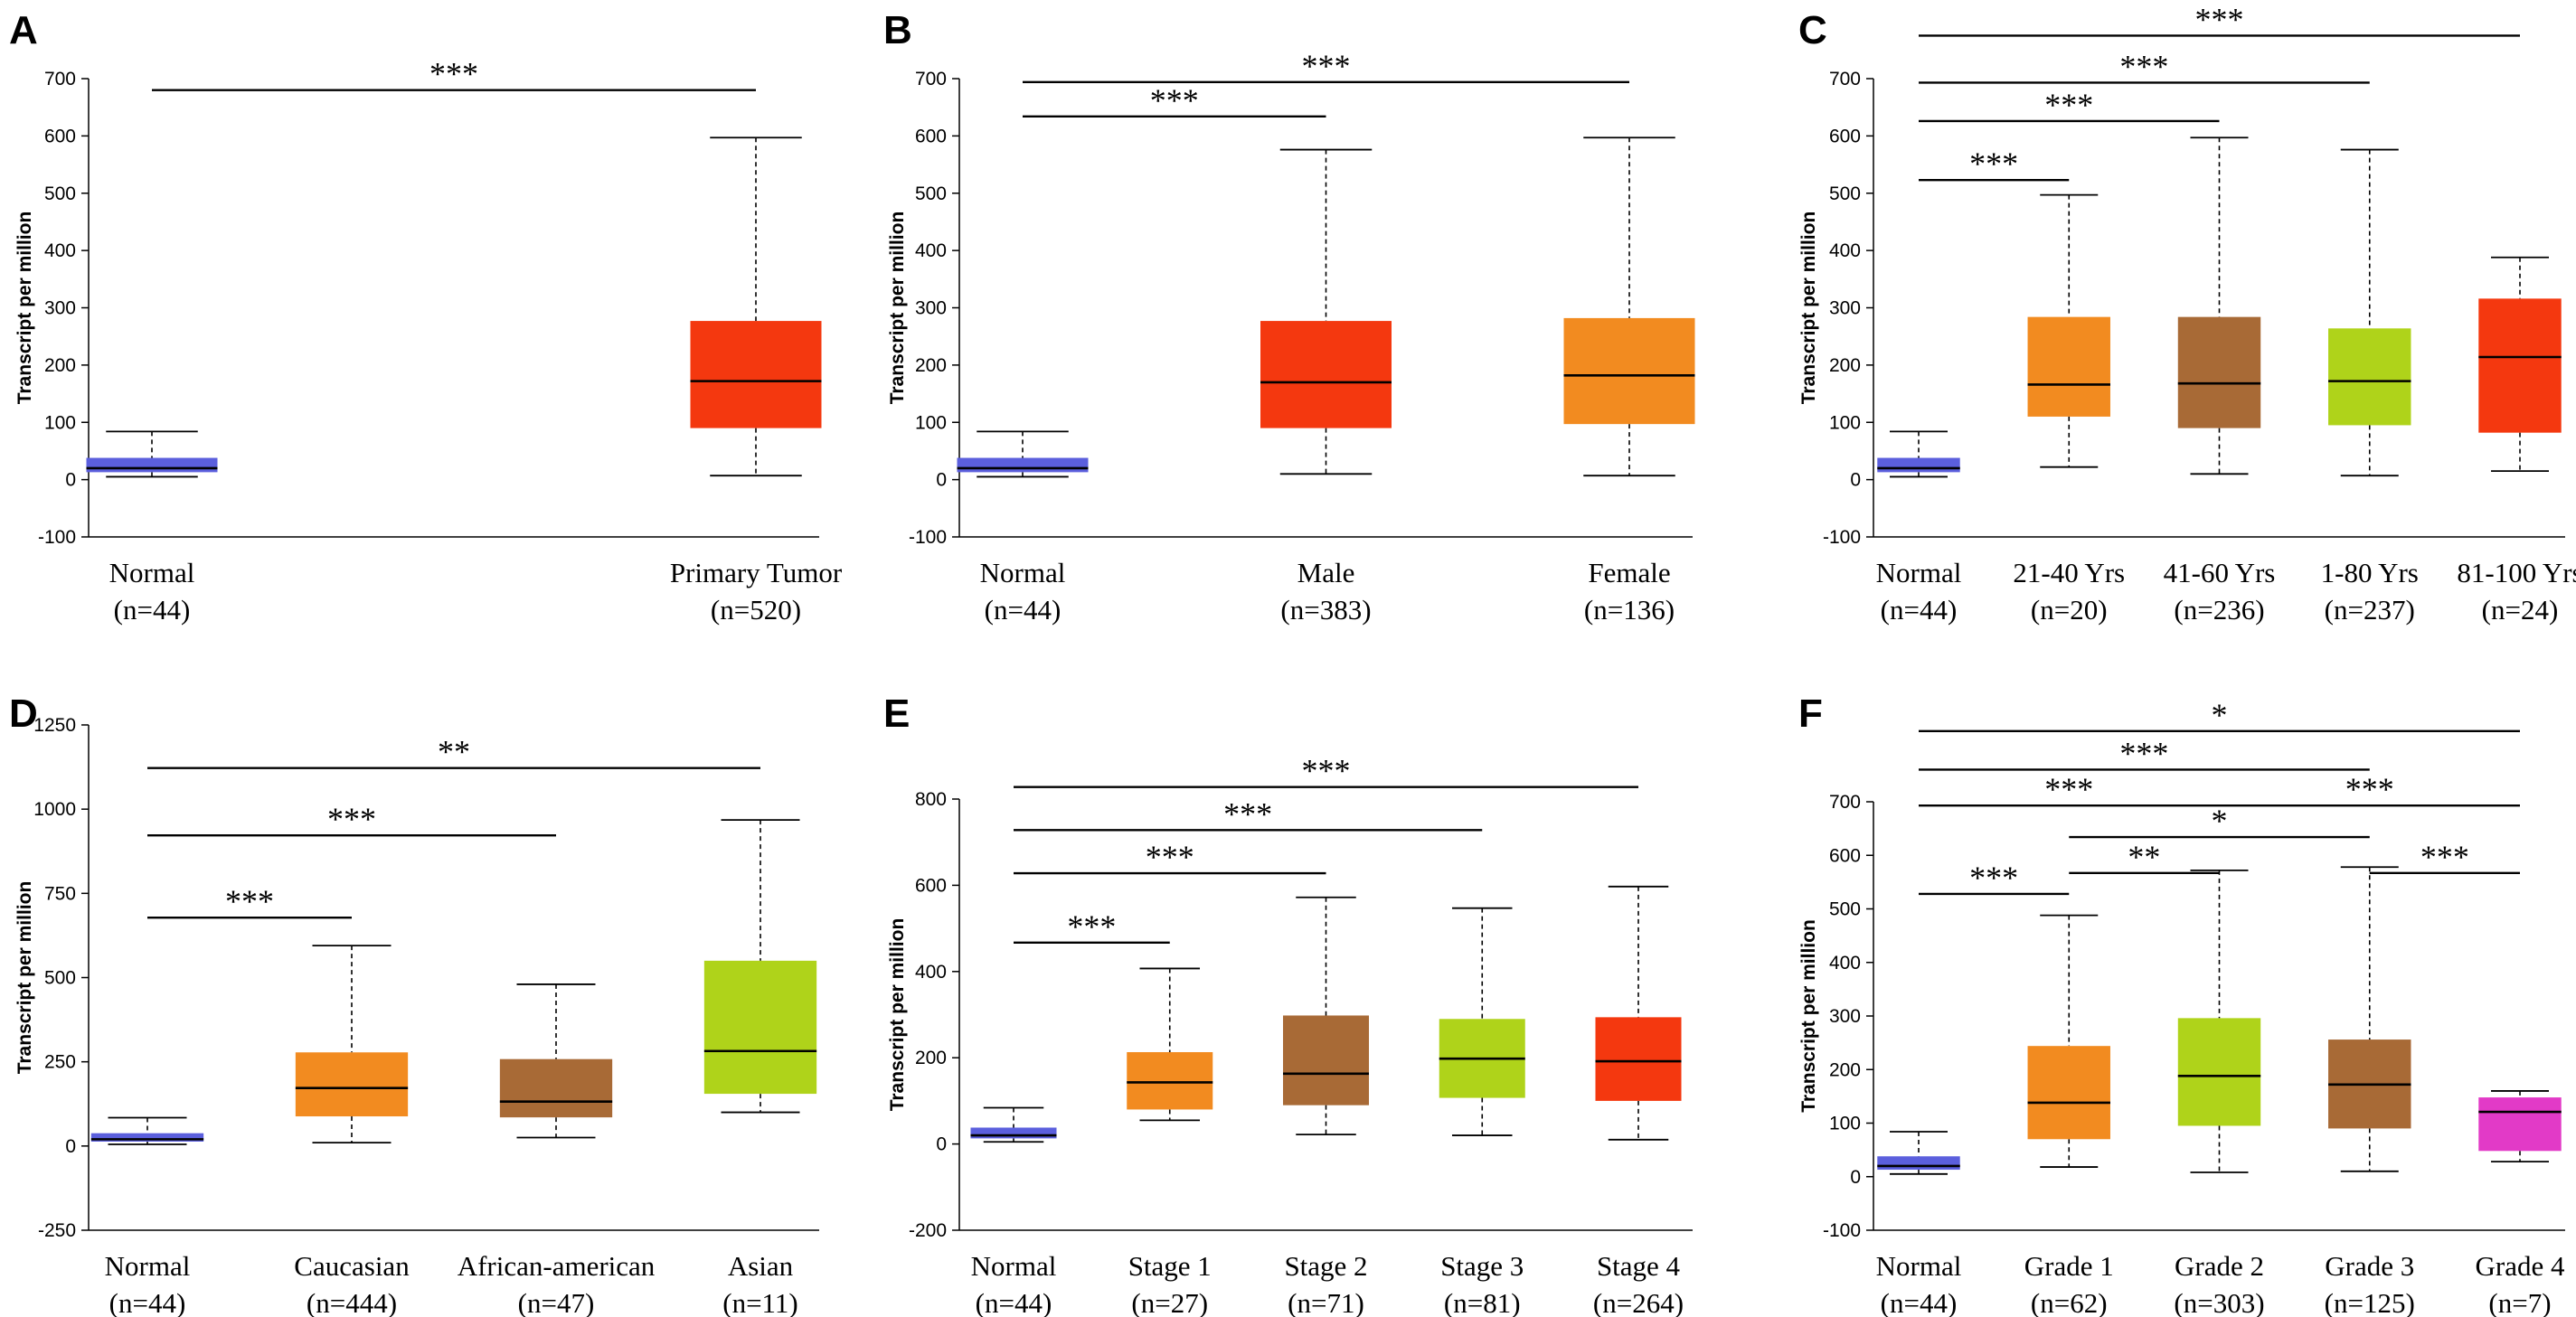  I want to click on box-81-100-yrs, so click(2520, 364).